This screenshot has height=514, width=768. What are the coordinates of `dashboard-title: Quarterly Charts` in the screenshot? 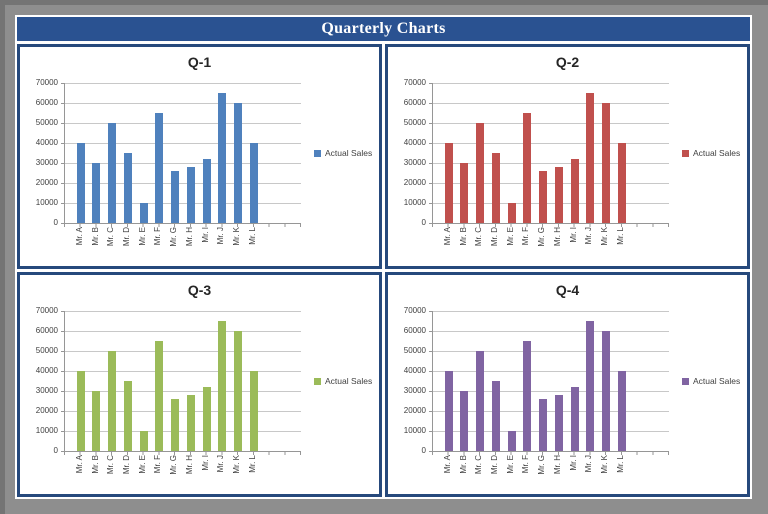 It's located at (383, 28).